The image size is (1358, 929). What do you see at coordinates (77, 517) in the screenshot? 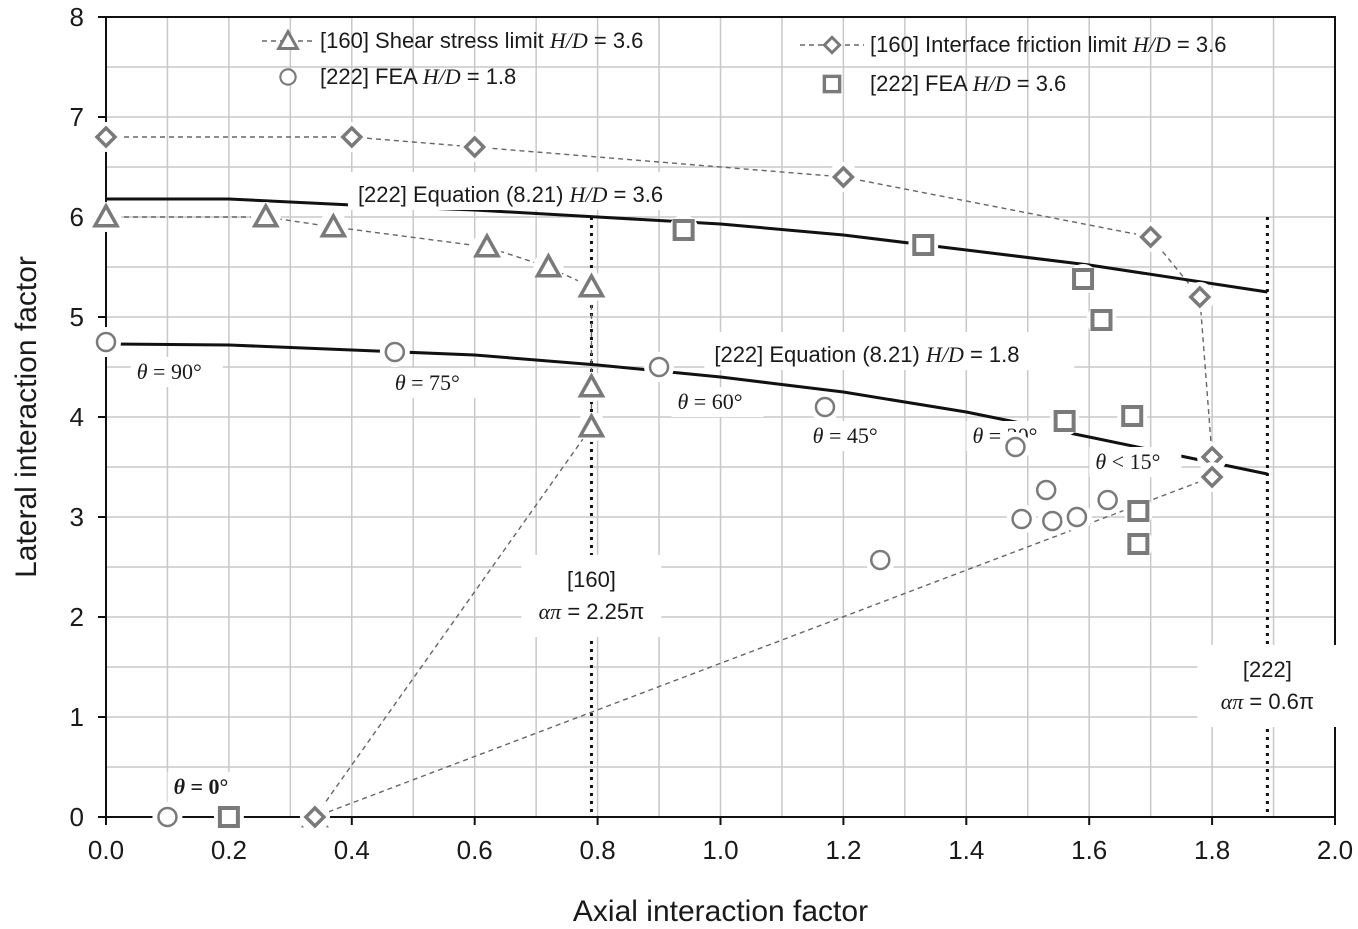
I see `y-tick-label: 3` at bounding box center [77, 517].